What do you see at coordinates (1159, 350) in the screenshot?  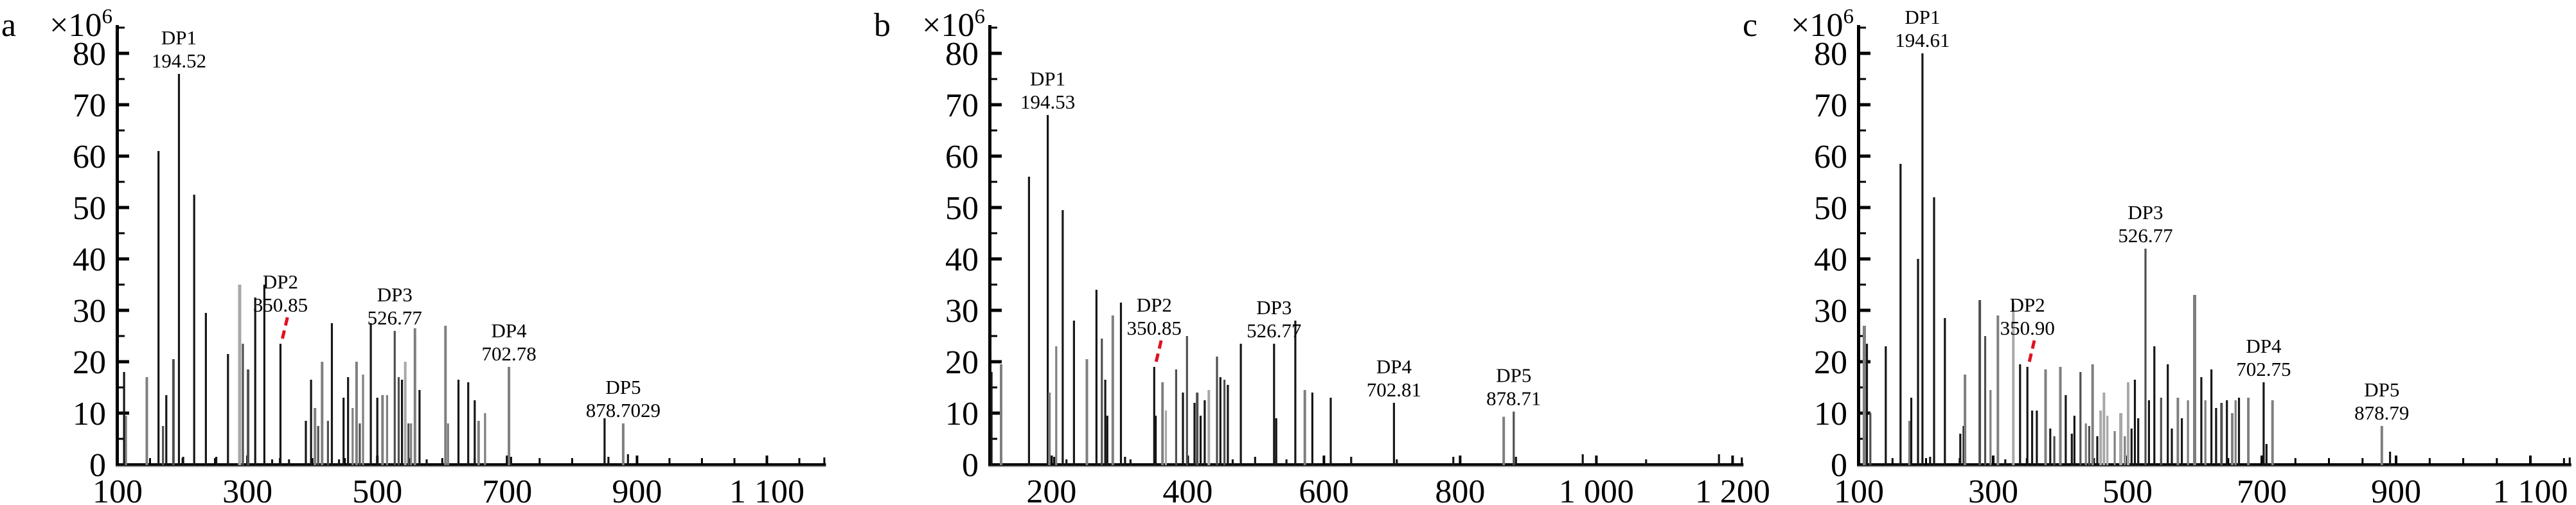 I see `red-dashed-mark-b` at bounding box center [1159, 350].